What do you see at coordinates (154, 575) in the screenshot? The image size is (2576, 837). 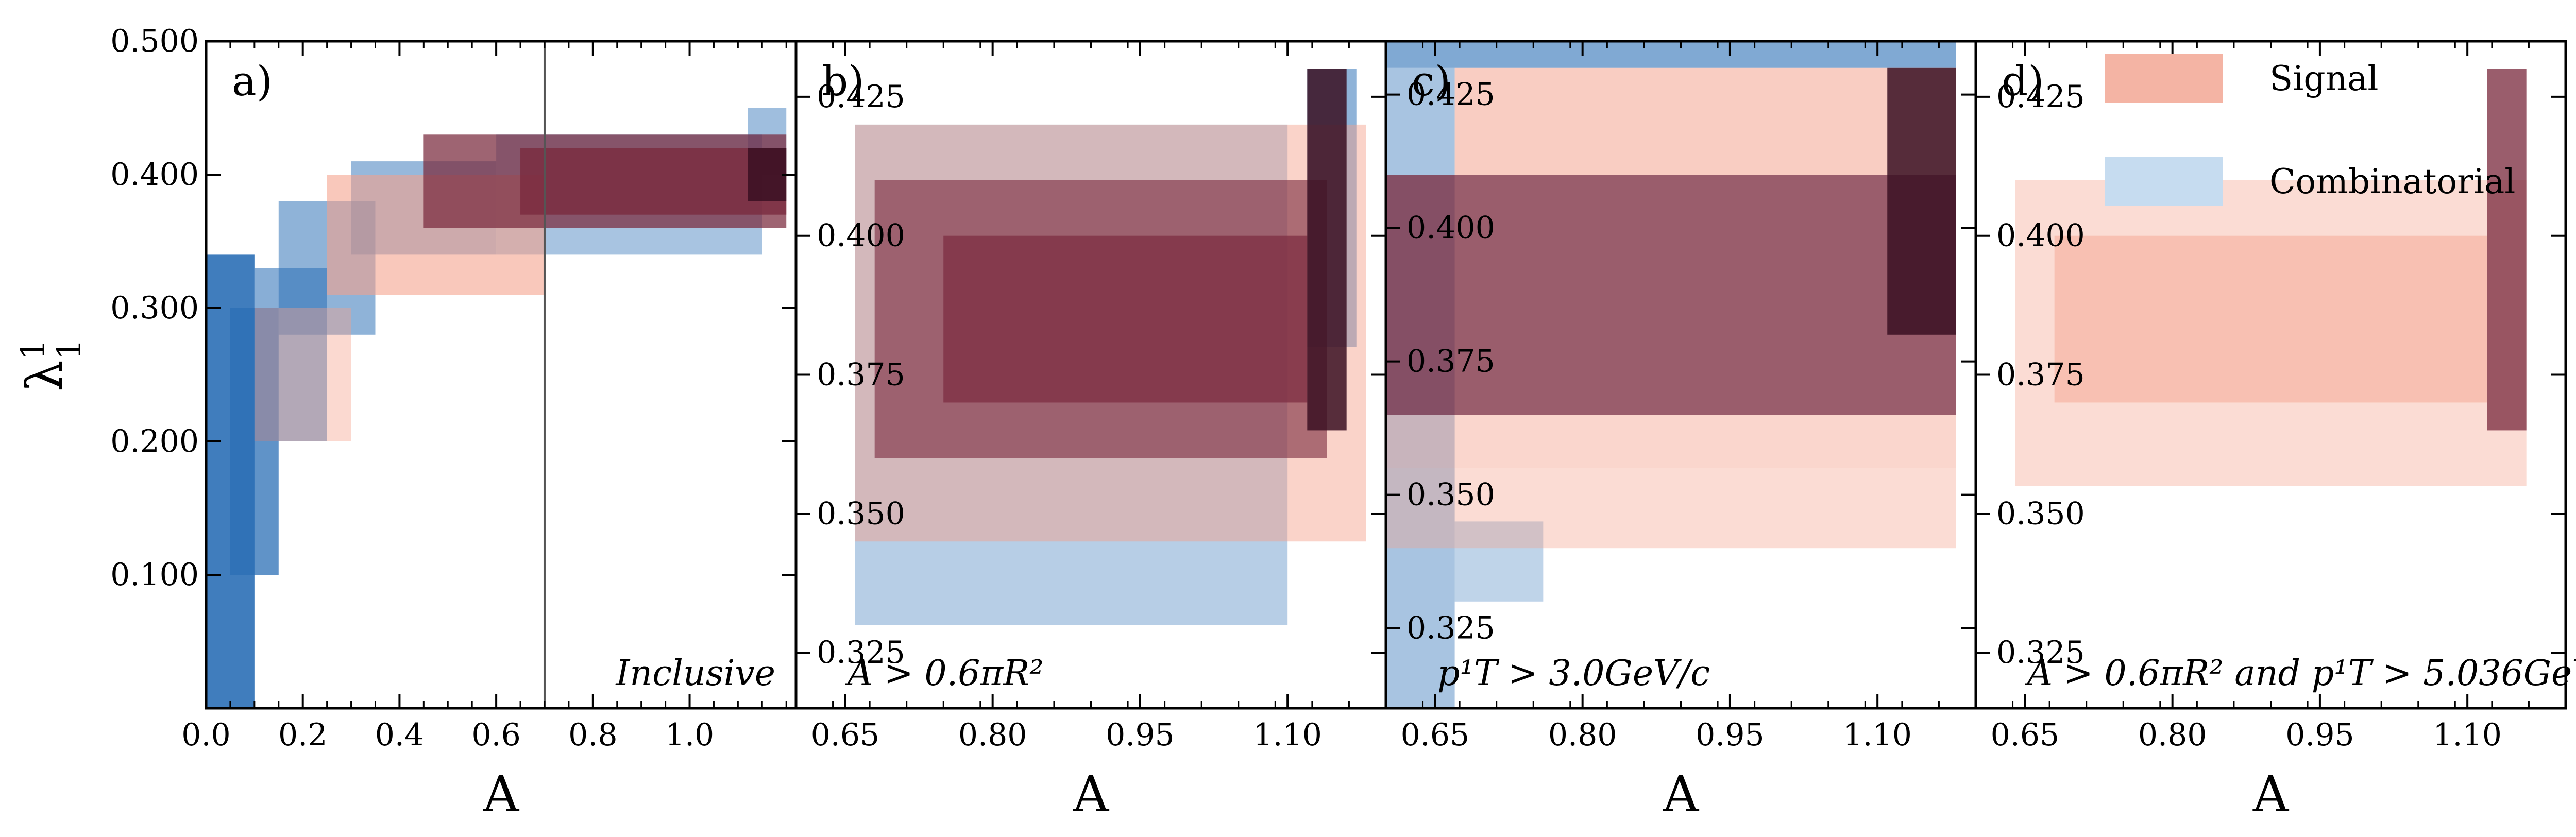 I see `y-tick-label: 0.100` at bounding box center [154, 575].